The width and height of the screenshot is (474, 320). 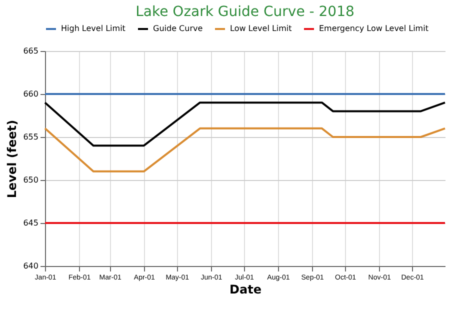 I want to click on legend-label: Low Level Limit, so click(x=261, y=28).